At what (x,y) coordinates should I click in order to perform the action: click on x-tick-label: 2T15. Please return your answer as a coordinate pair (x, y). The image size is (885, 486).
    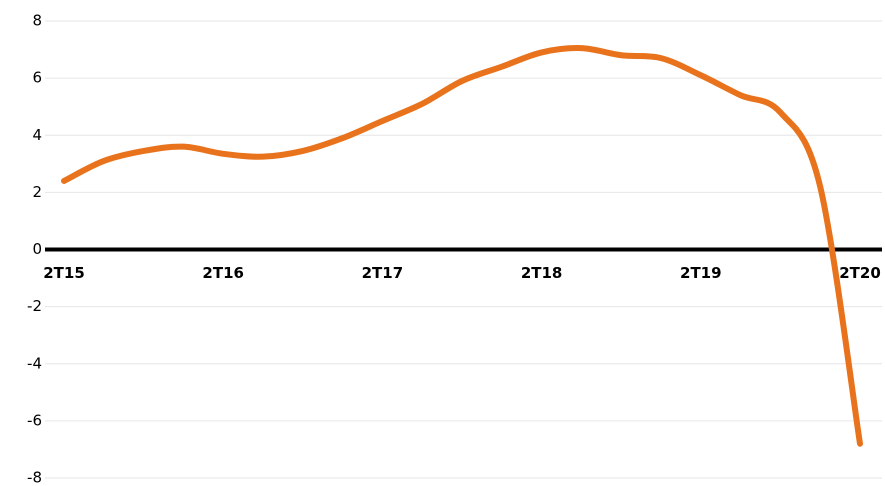
    Looking at the image, I should click on (64, 273).